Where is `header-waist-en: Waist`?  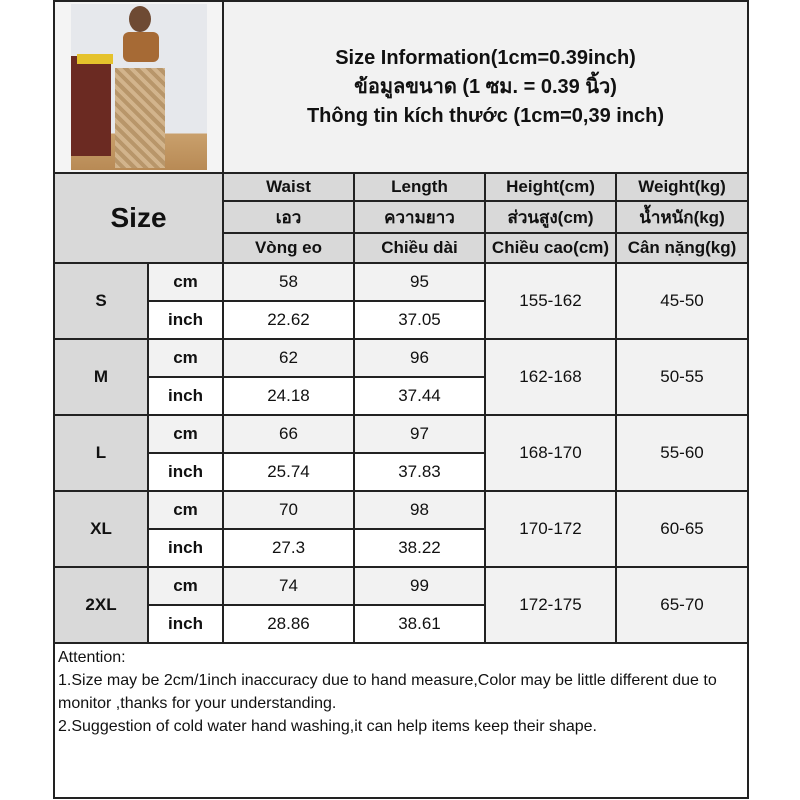 header-waist-en: Waist is located at coordinates (288, 187).